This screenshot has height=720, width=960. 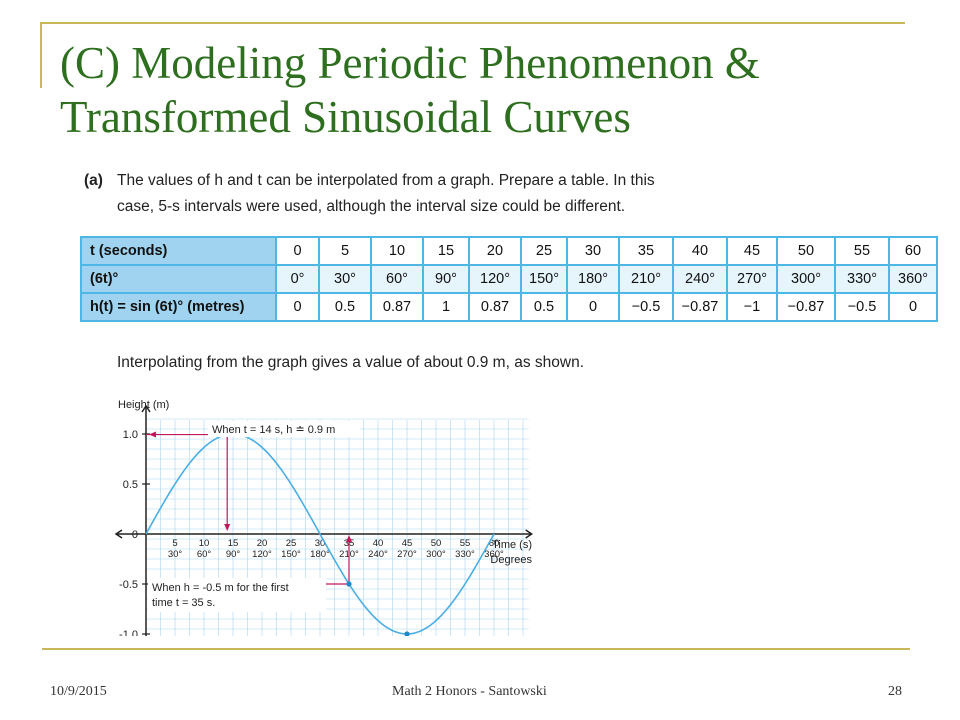 I want to click on table-cell: 180°, so click(x=593, y=279).